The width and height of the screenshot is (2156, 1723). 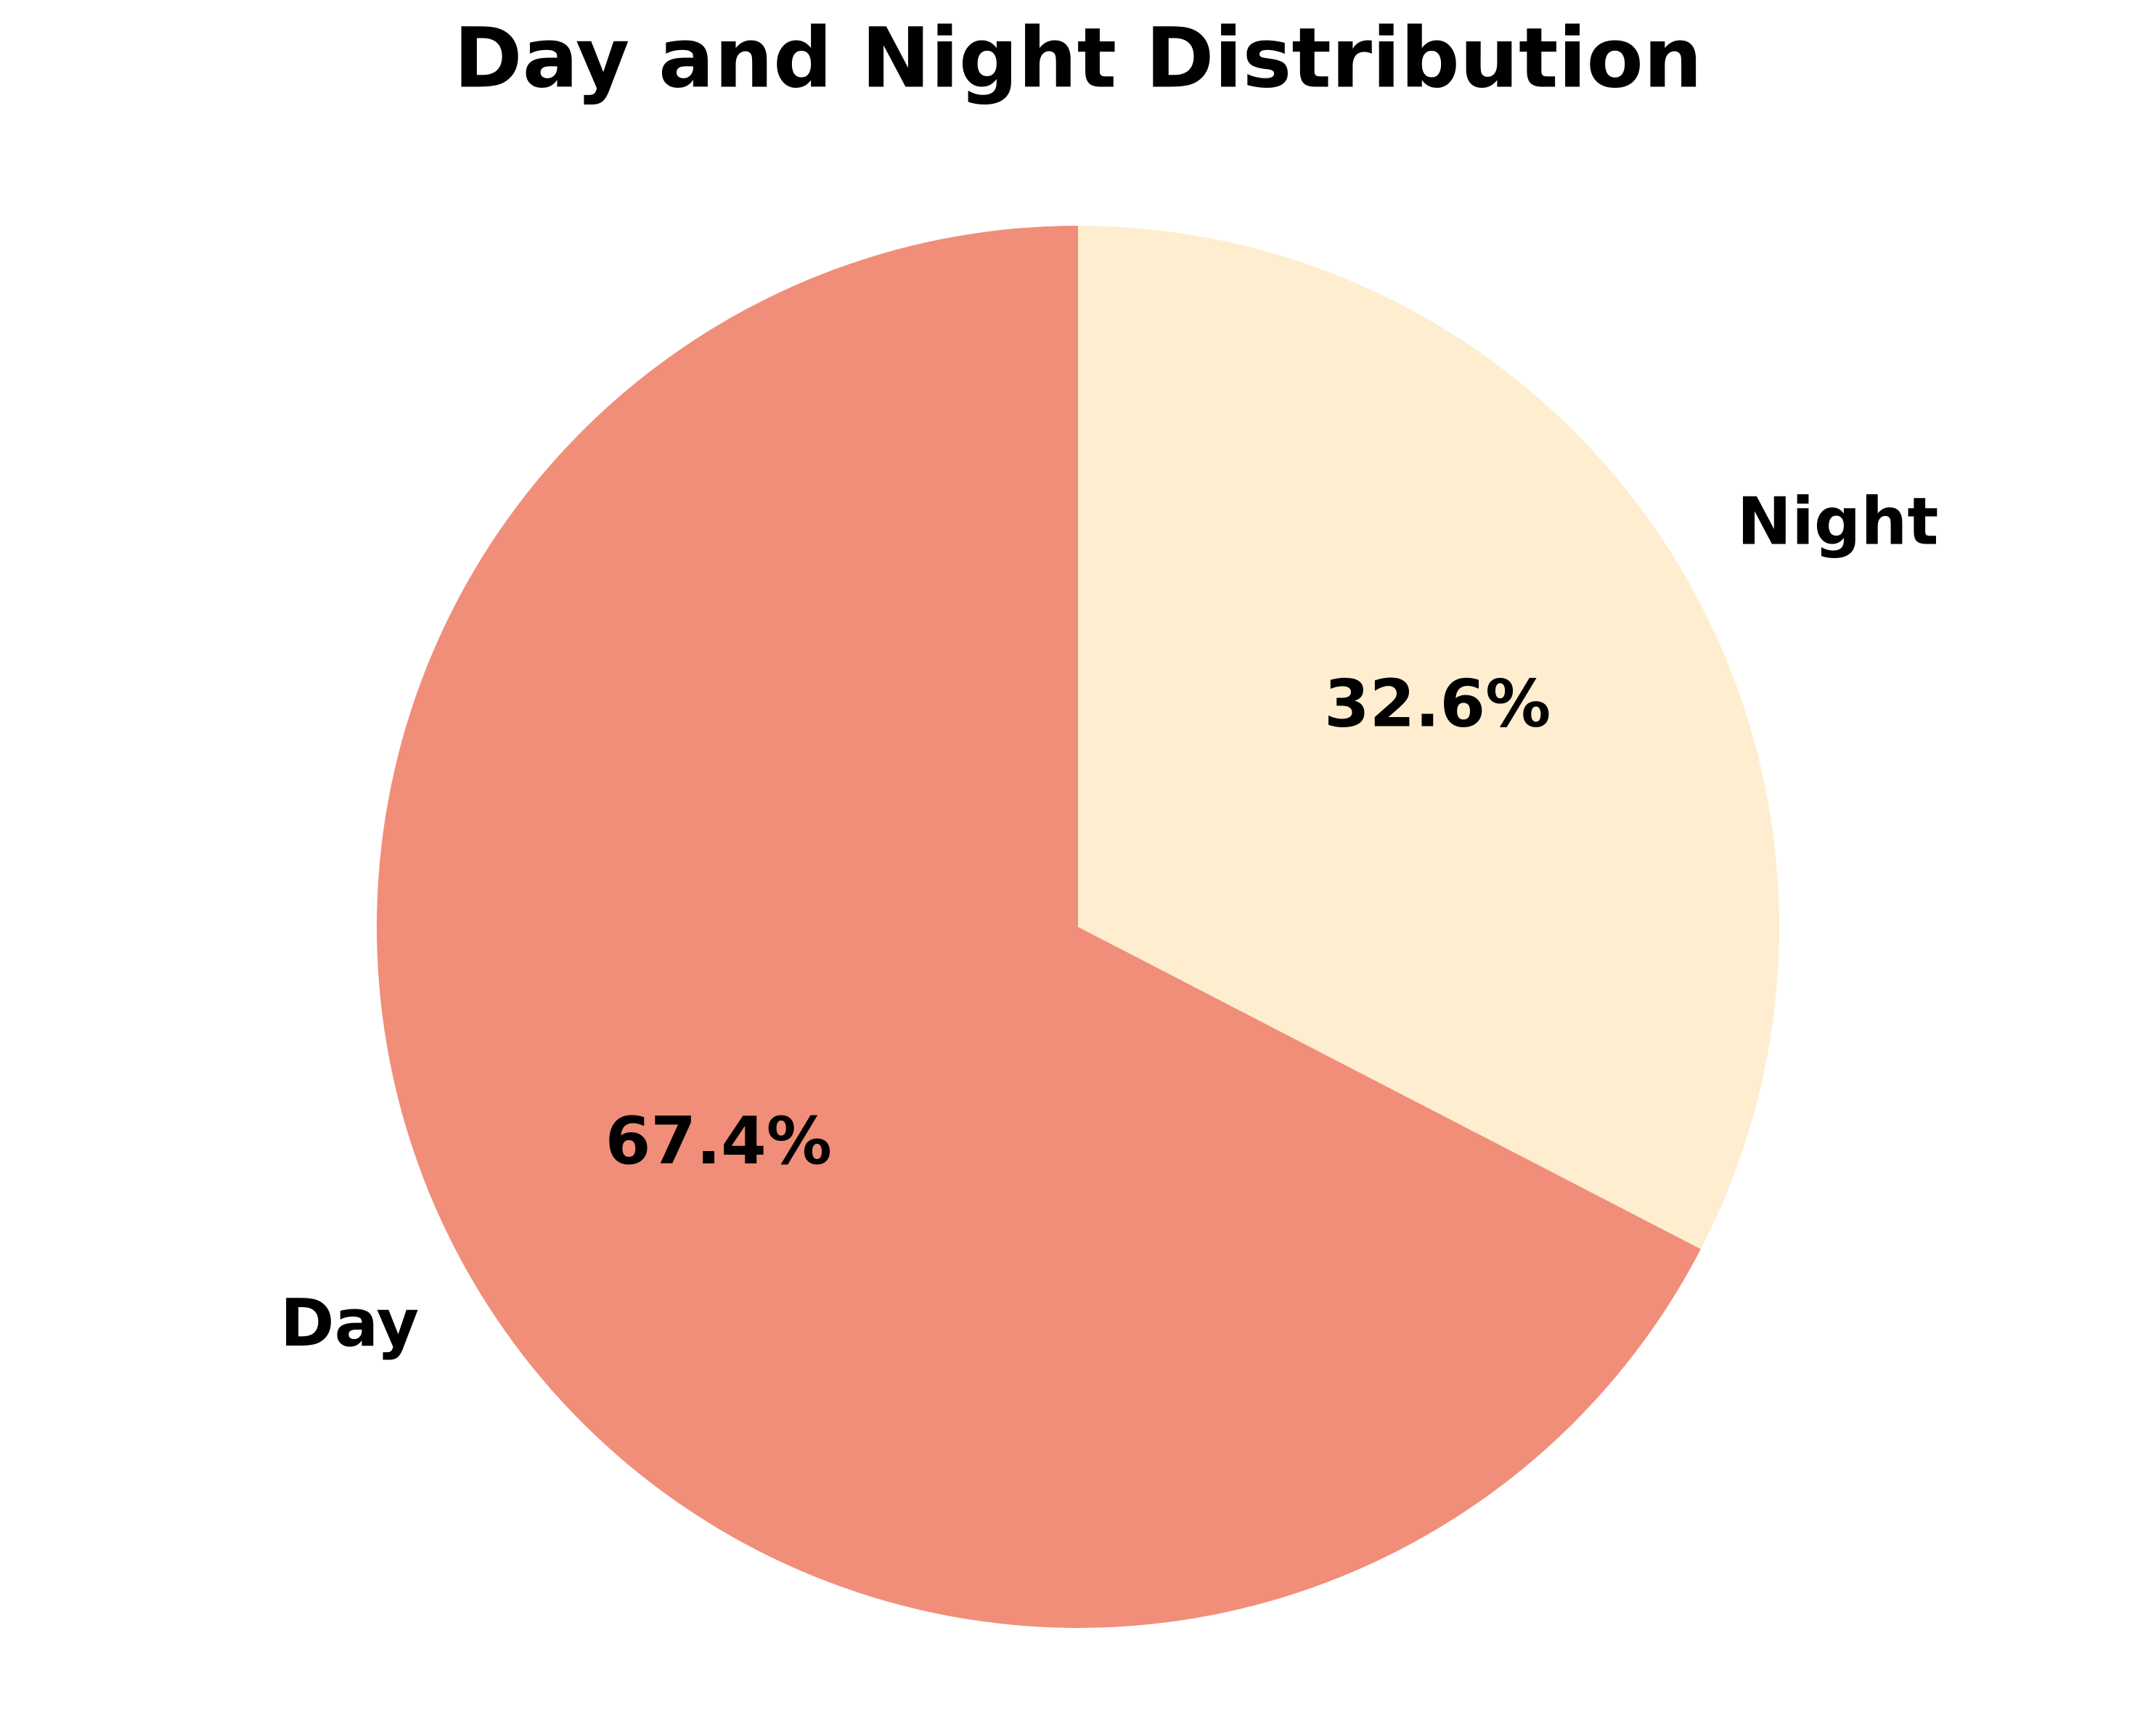 What do you see at coordinates (1438, 704) in the screenshot?
I see `value-label: 32.6%` at bounding box center [1438, 704].